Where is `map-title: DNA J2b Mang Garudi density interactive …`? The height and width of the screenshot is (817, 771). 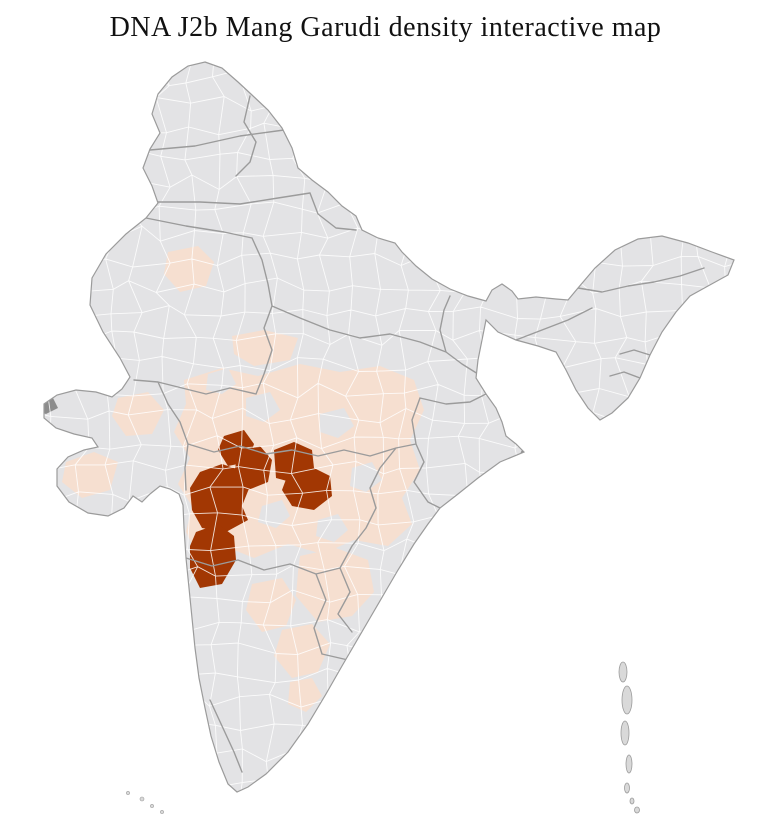 map-title: DNA J2b Mang Garudi density interactive … is located at coordinates (385, 27).